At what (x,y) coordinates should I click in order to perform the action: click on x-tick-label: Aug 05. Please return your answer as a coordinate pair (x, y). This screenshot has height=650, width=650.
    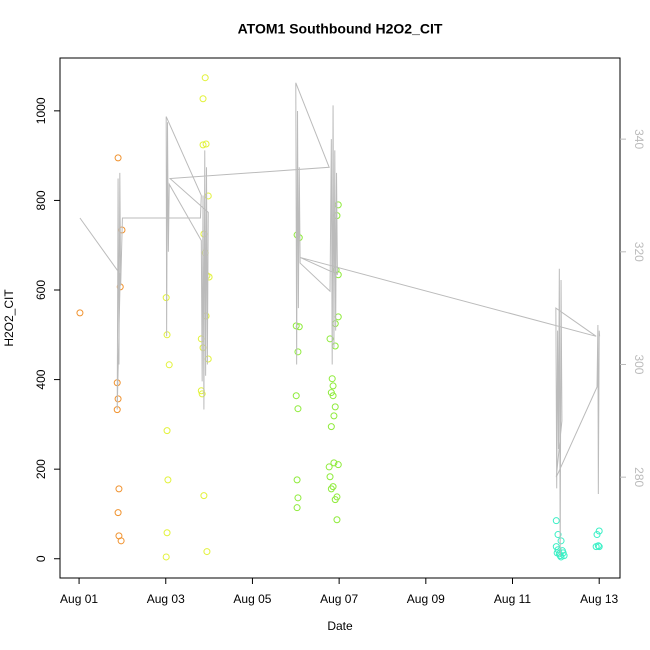
    Looking at the image, I should click on (252, 599).